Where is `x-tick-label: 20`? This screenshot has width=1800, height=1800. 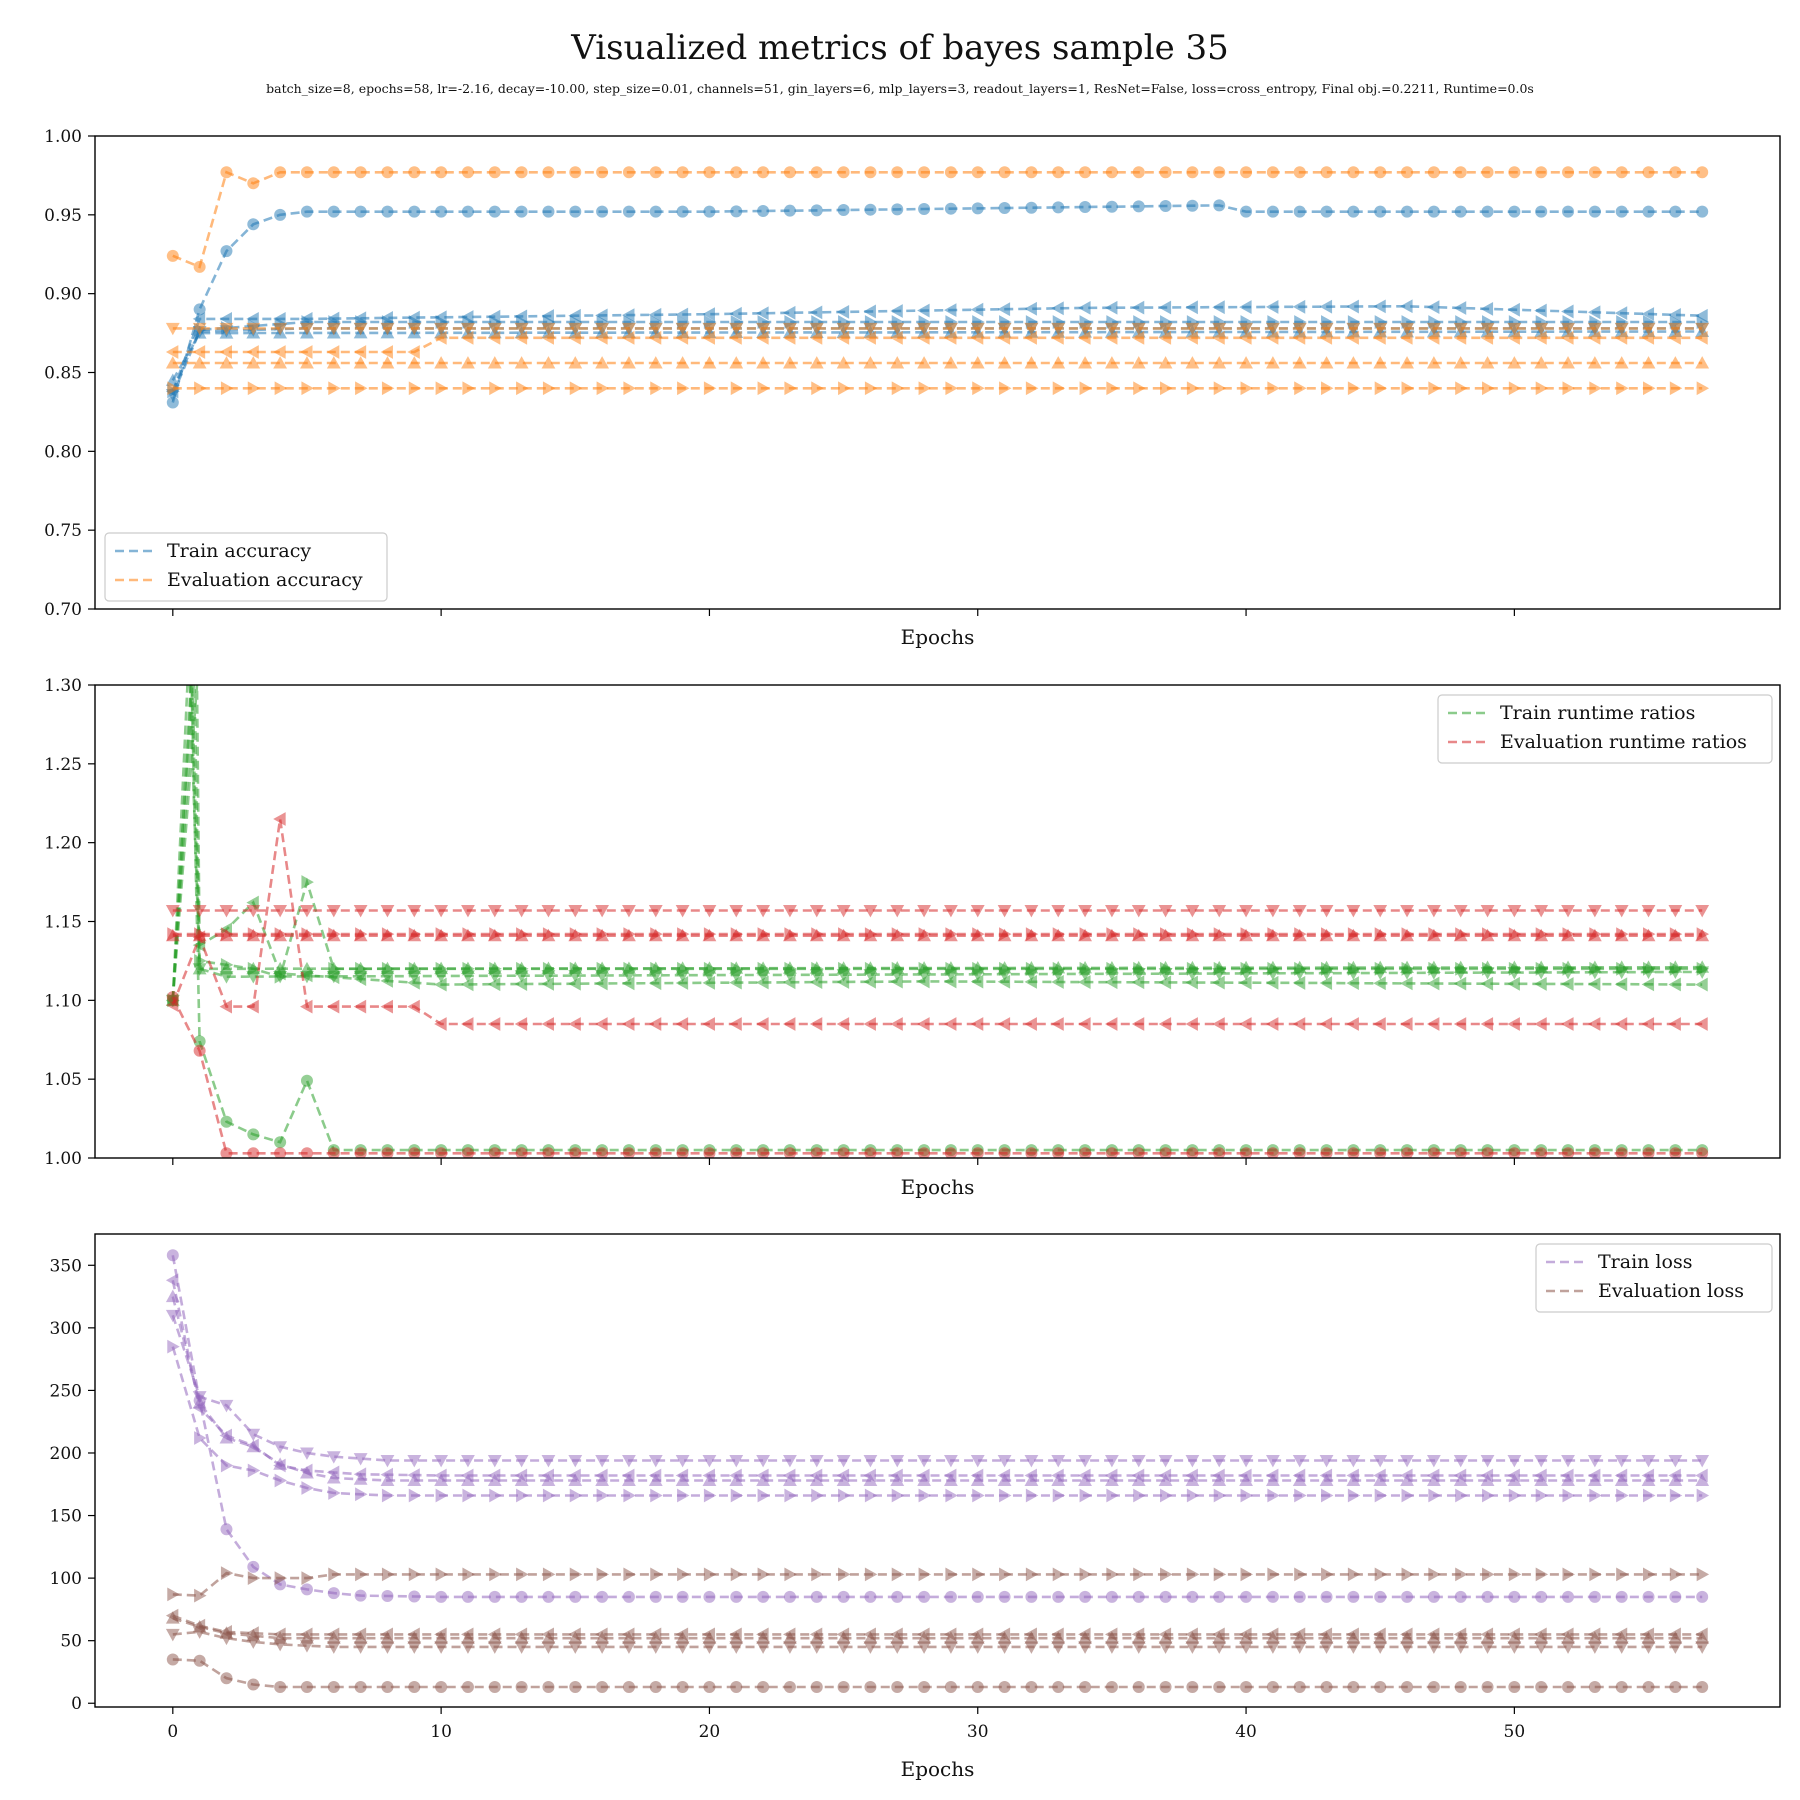
x-tick-label: 20 is located at coordinates (710, 1732).